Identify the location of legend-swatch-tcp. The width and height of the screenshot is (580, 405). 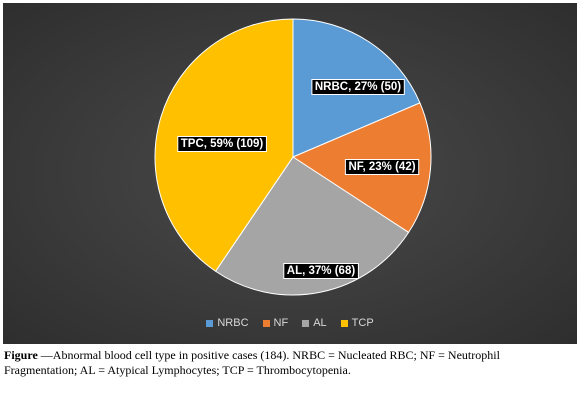
(344, 323).